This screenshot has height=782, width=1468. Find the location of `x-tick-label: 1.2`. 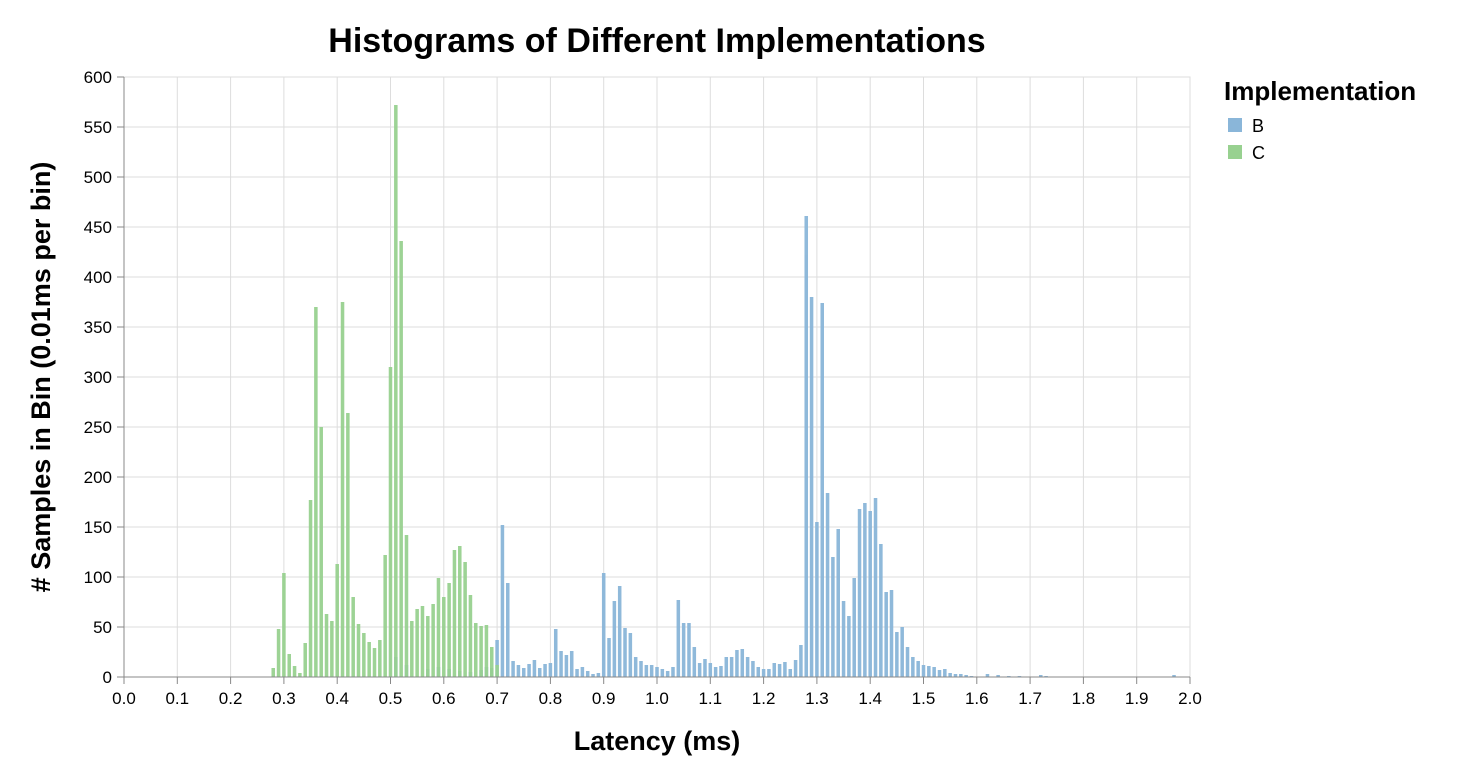

x-tick-label: 1.2 is located at coordinates (764, 698).